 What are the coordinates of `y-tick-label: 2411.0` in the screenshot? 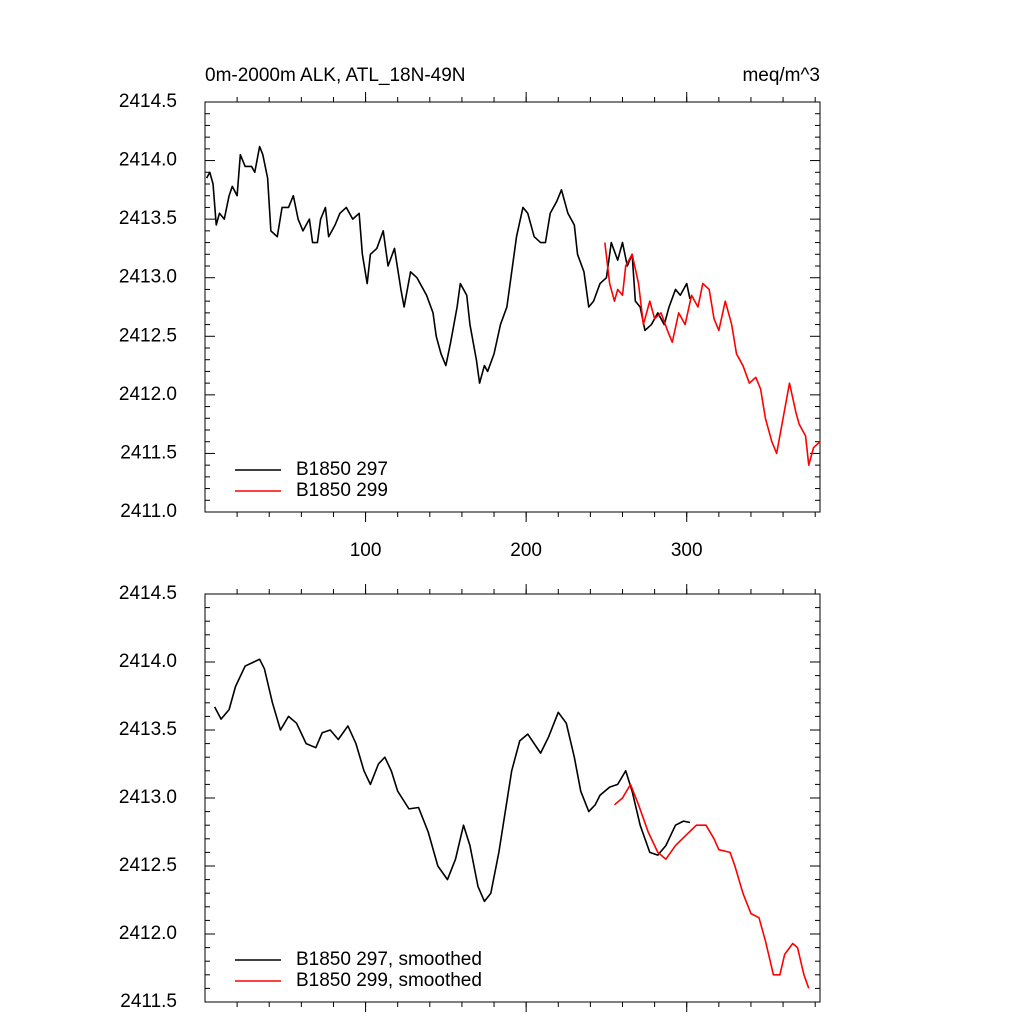 It's located at (148, 511).